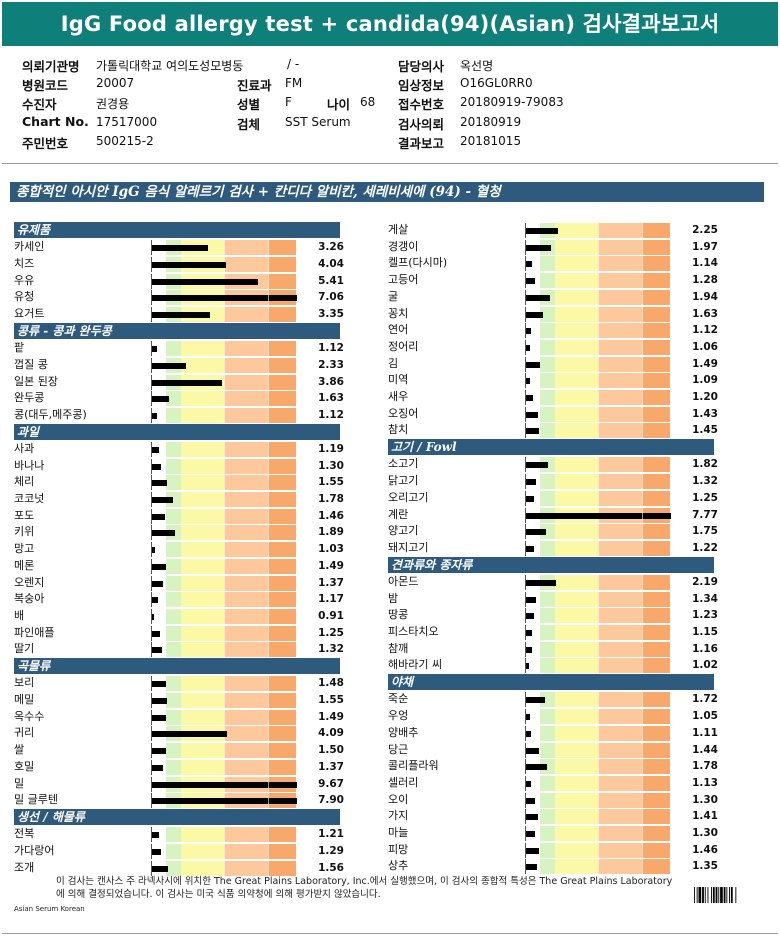 The width and height of the screenshot is (780, 948). What do you see at coordinates (184, 784) in the screenshot?
I see `result-row: 밀 9.67` at bounding box center [184, 784].